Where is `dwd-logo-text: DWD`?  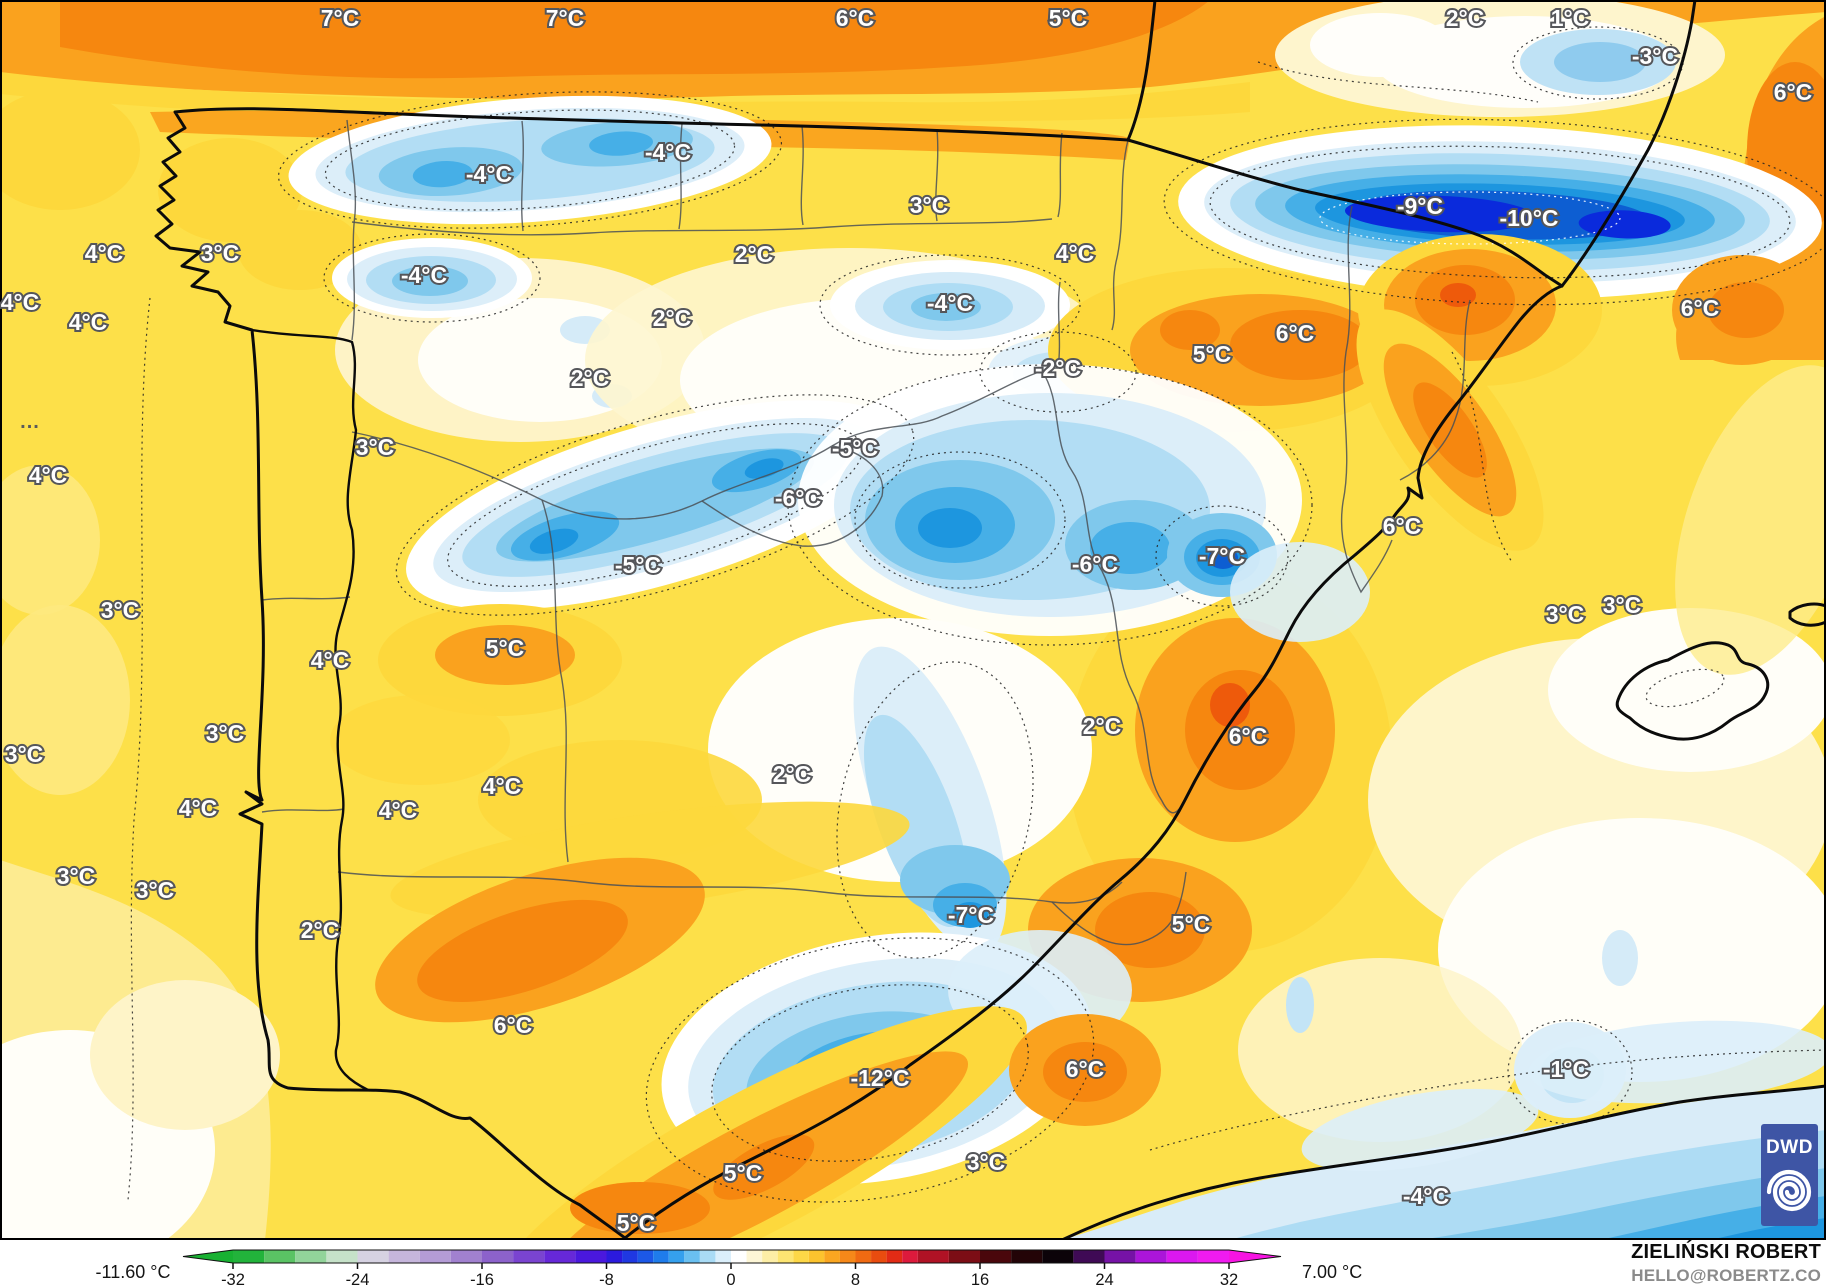
dwd-logo-text: DWD is located at coordinates (1789, 1147).